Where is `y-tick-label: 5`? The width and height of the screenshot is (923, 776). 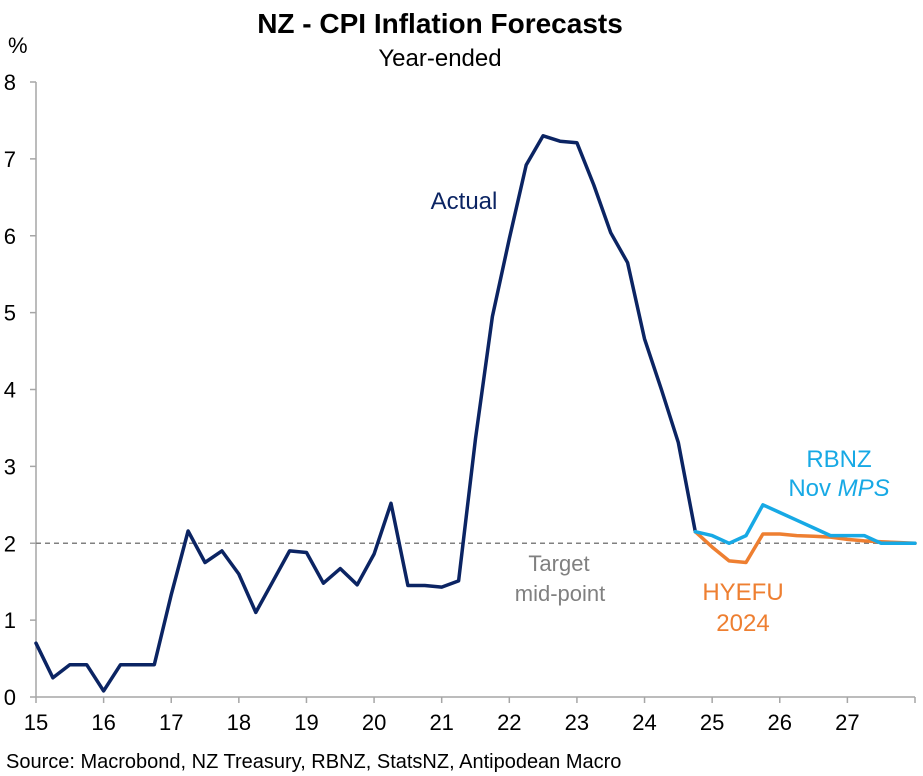
y-tick-label: 5 is located at coordinates (10, 313).